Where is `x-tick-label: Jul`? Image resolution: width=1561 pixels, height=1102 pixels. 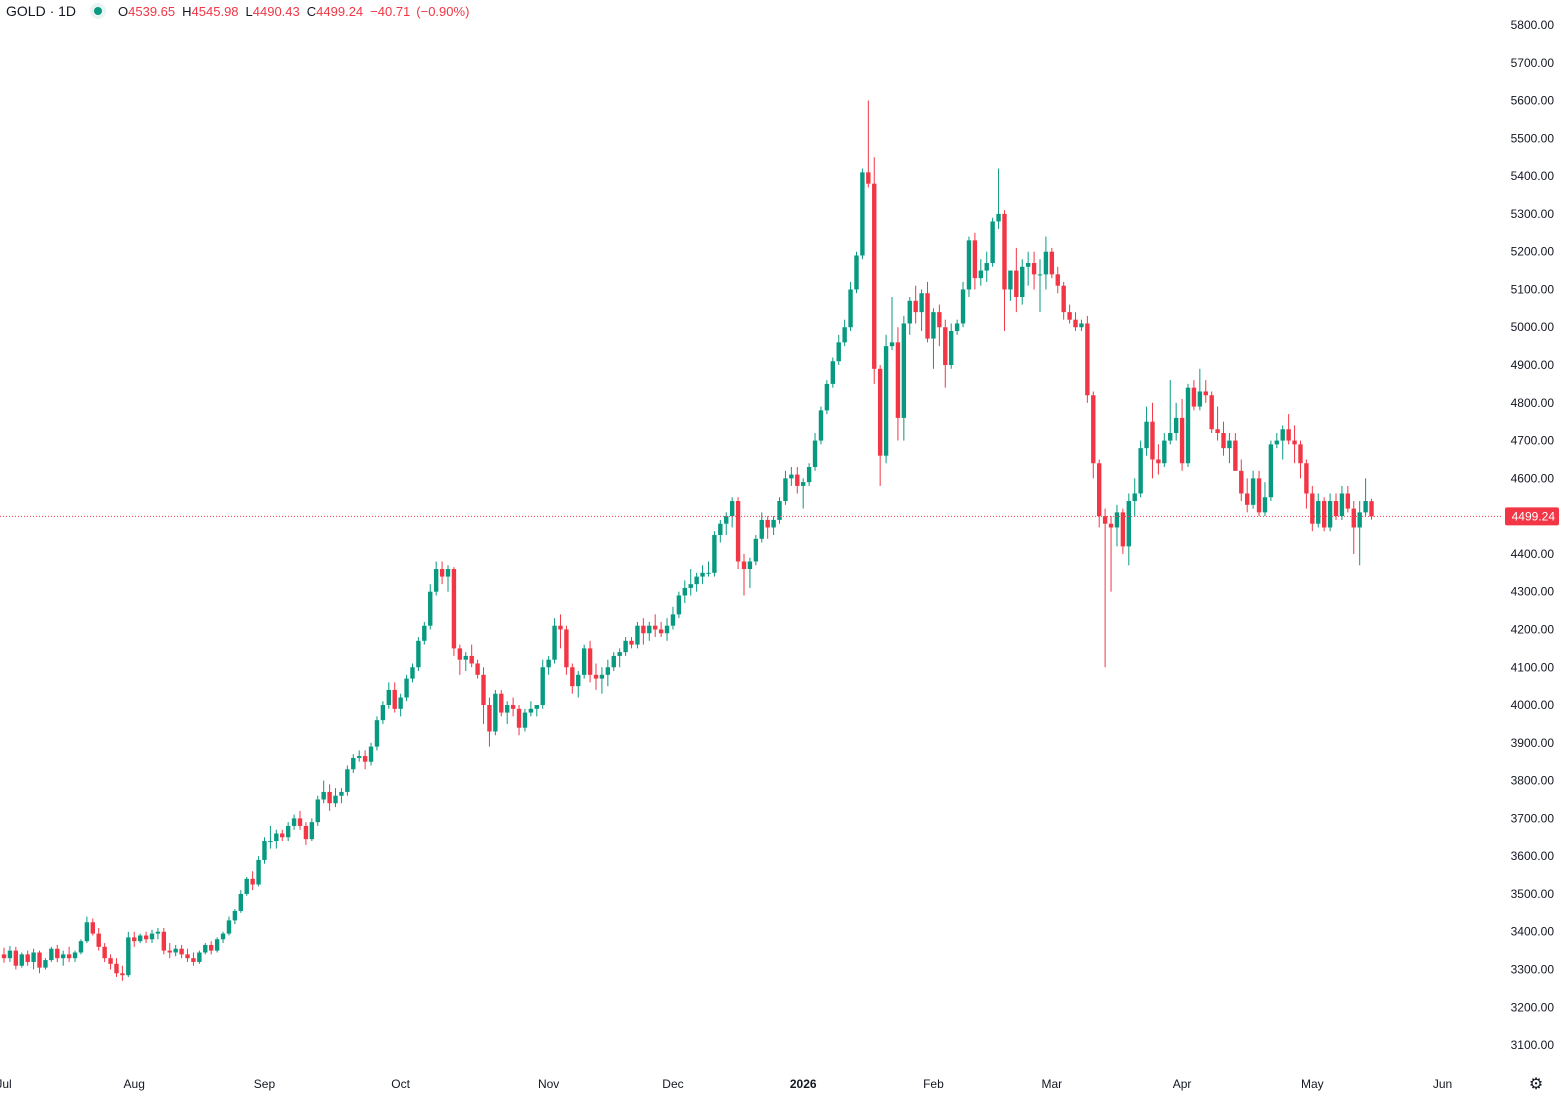
x-tick-label: Jul is located at coordinates (6, 1084).